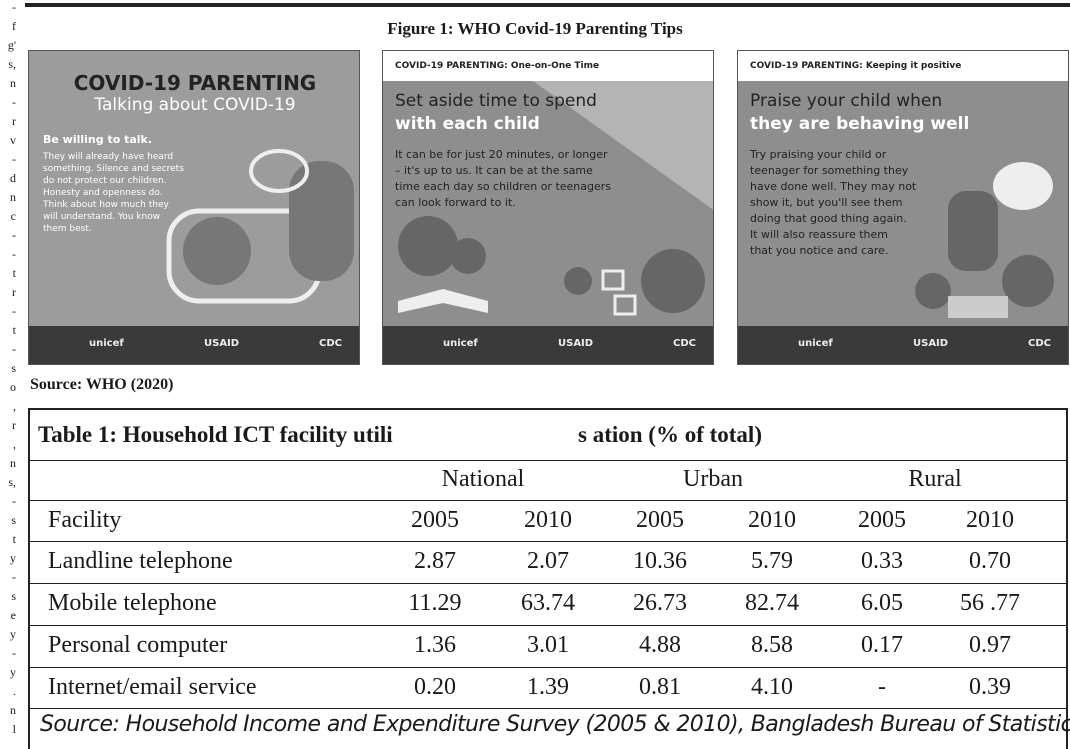 The image size is (1070, 749). Describe the element at coordinates (12, 482) in the screenshot. I see `margin-fragment: s,` at that location.